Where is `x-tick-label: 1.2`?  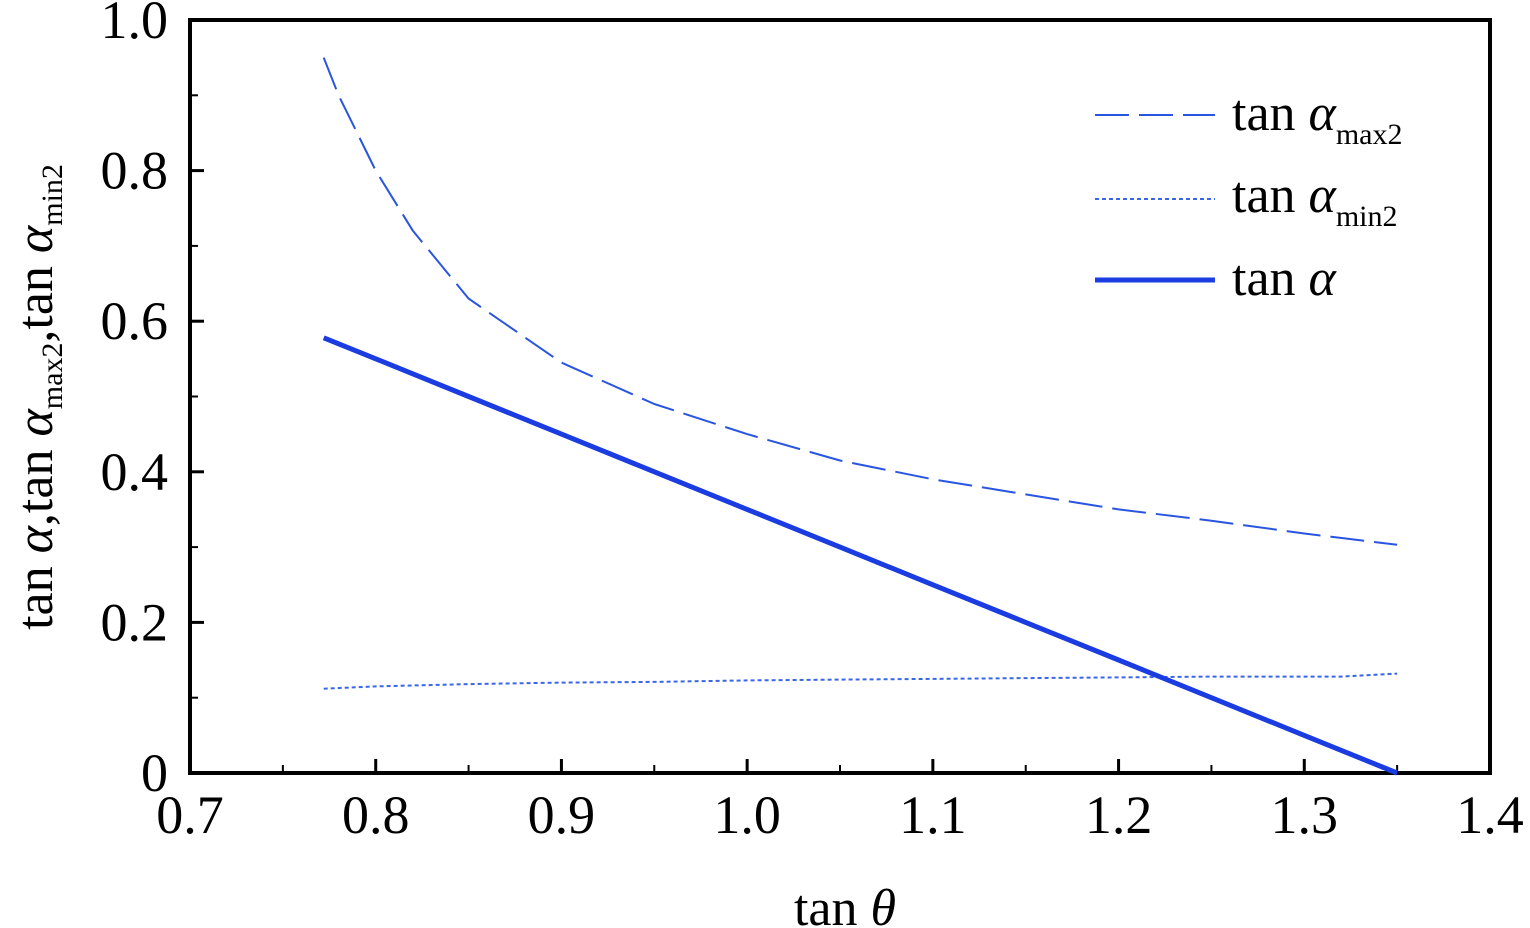 x-tick-label: 1.2 is located at coordinates (1119, 815).